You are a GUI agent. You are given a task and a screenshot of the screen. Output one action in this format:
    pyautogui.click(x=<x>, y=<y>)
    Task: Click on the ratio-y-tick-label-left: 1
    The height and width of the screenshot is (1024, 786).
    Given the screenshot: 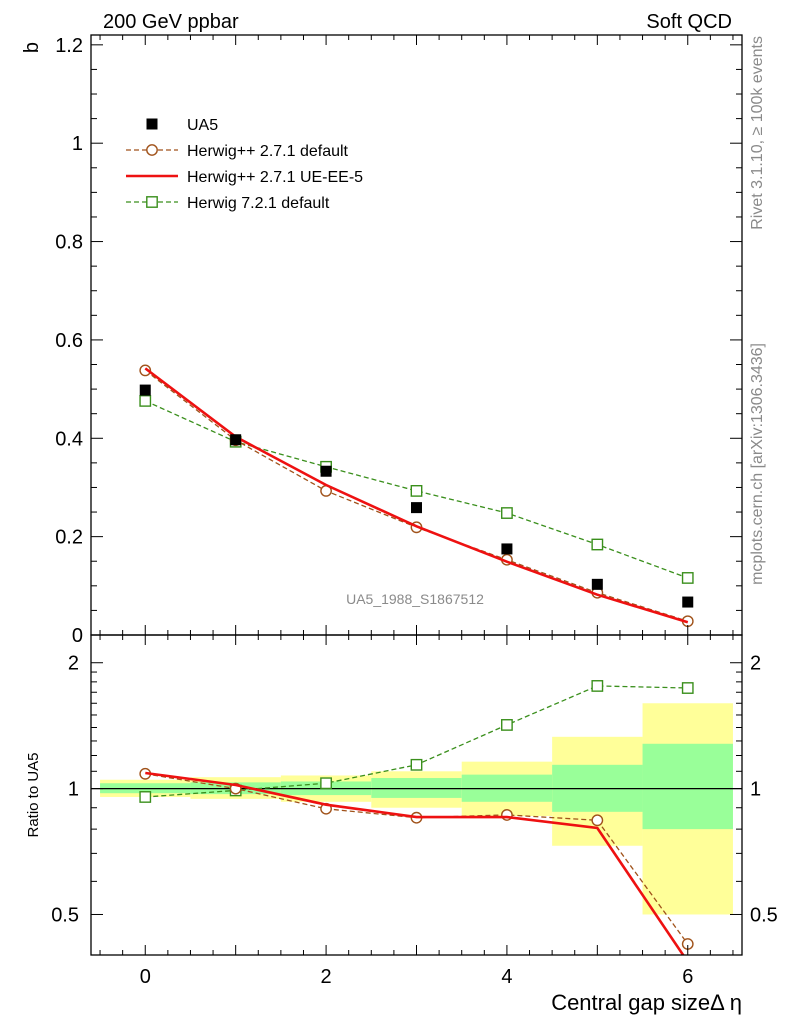 What is the action you would take?
    pyautogui.click(x=73, y=790)
    